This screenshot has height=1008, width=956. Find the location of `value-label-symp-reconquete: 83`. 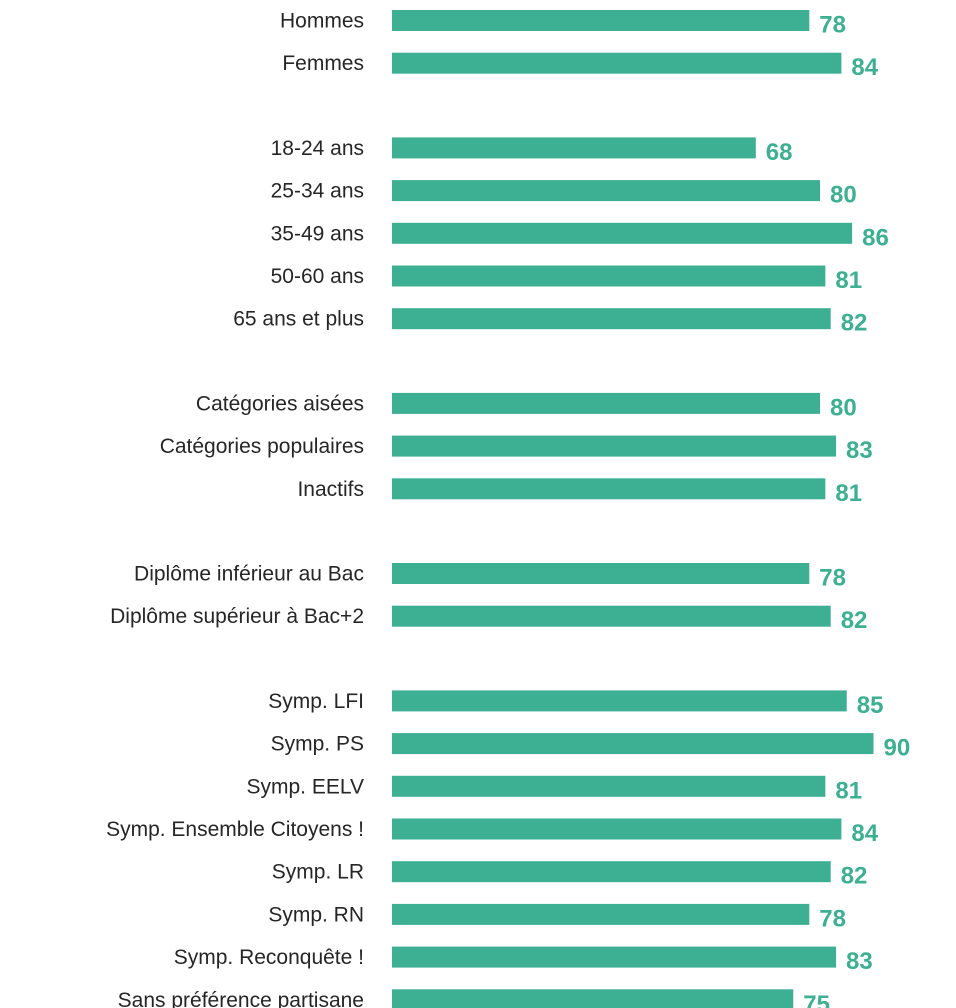

value-label-symp-reconquete: 83 is located at coordinates (859, 961).